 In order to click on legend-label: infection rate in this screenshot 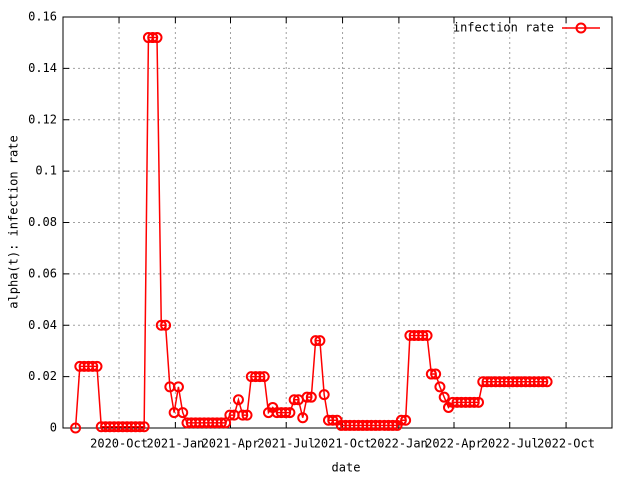, I will do `click(503, 28)`.